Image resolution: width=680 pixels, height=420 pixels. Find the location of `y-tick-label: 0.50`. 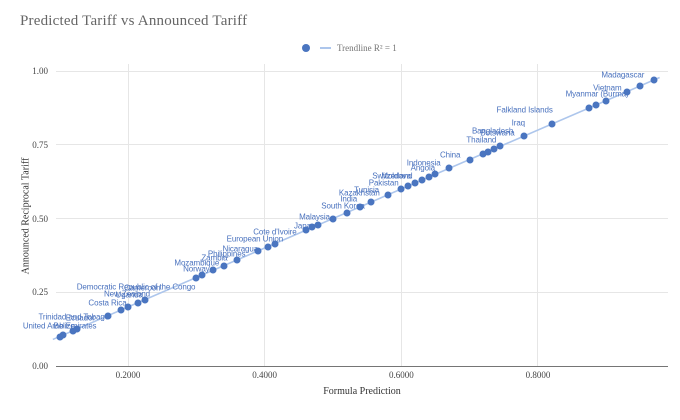

y-tick-label: 0.50 is located at coordinates (40, 218).